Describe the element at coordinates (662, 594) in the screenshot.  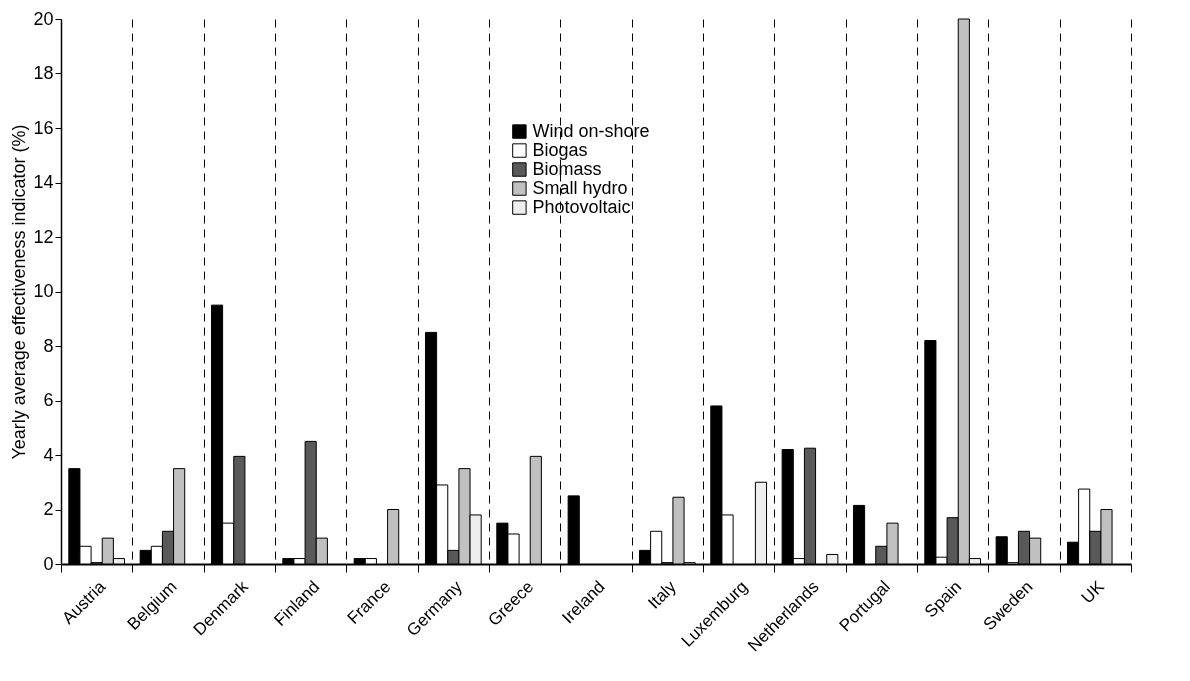
I see `x-tick-label: Italy` at that location.